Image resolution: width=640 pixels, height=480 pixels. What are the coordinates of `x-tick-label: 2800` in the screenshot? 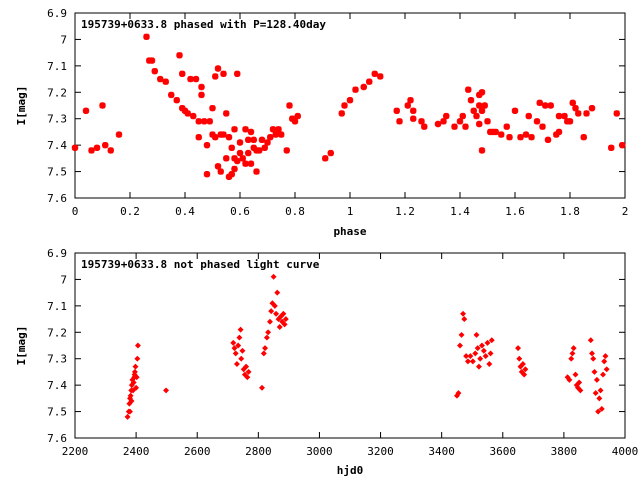 It's located at (258, 451).